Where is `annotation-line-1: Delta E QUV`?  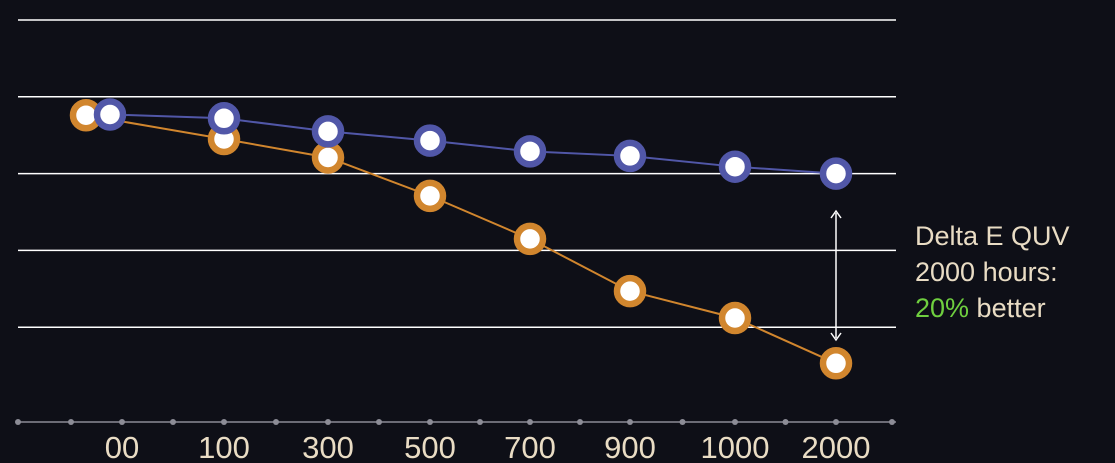
annotation-line-1: Delta E QUV is located at coordinates (992, 236).